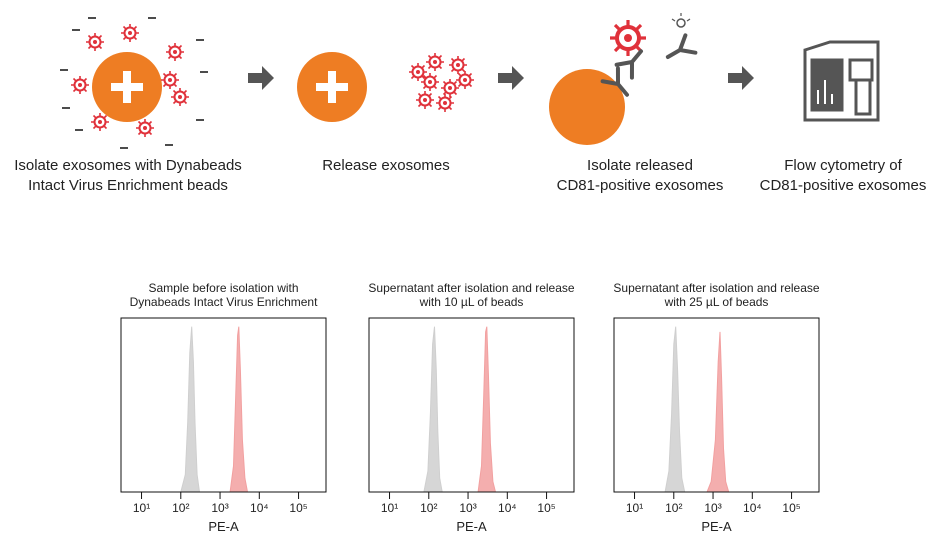 Image resolution: width=950 pixels, height=550 pixels. I want to click on chart-title: with 25 µL of beads, so click(716, 302).